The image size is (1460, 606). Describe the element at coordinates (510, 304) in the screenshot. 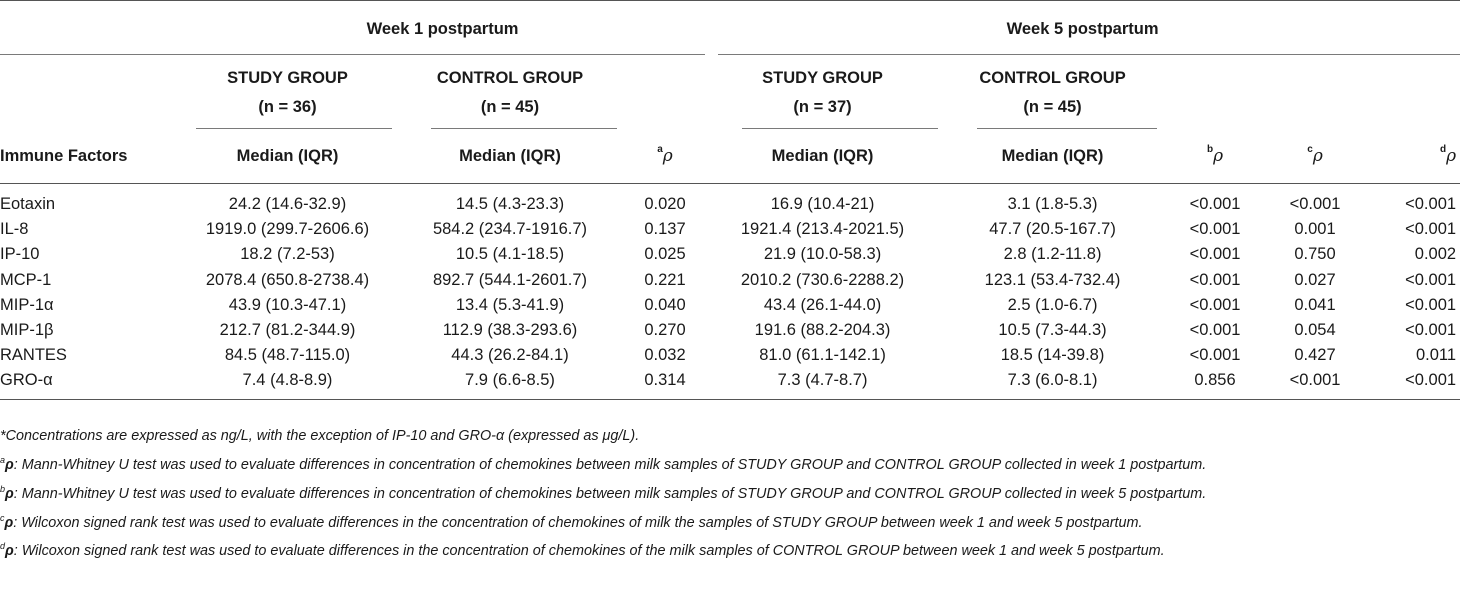

I see `cell-w1-control: 13.4 (5.3-41.9)` at that location.